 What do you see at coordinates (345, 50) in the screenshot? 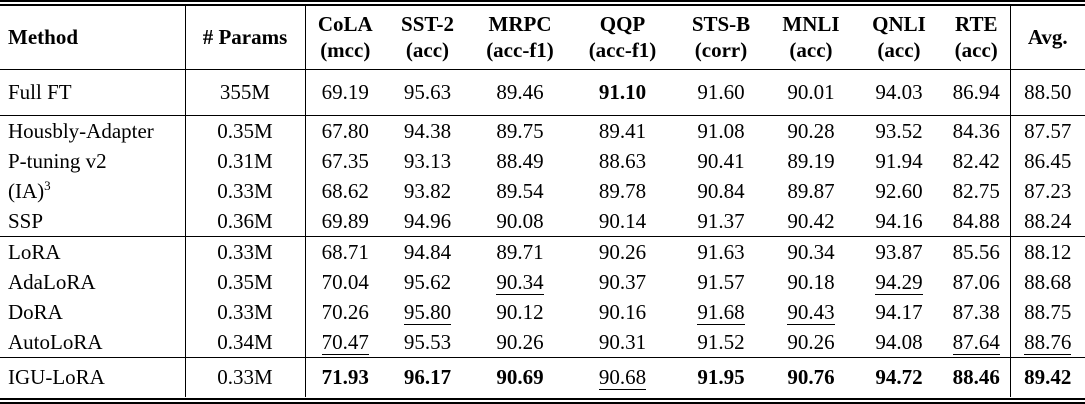
I see `column-metric-label: (mcc)` at bounding box center [345, 50].